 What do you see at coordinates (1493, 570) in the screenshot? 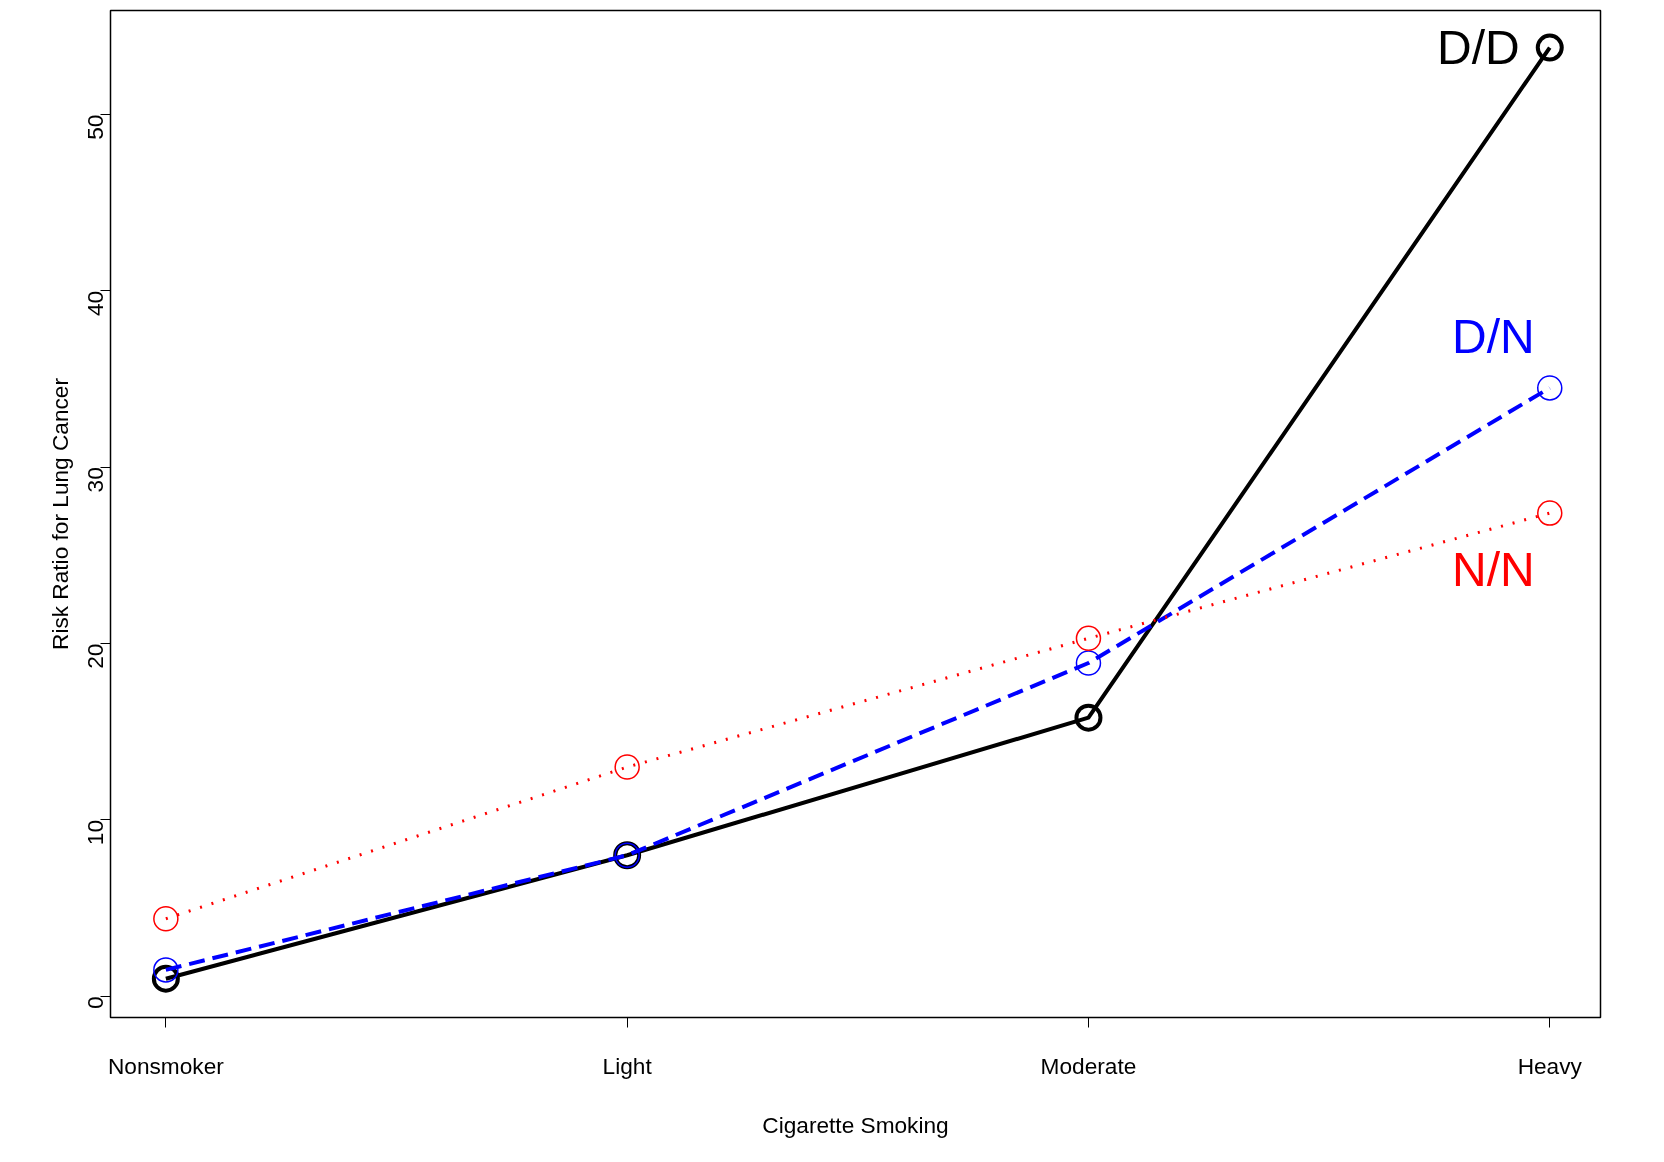
I see `series-label: N/N` at bounding box center [1493, 570].